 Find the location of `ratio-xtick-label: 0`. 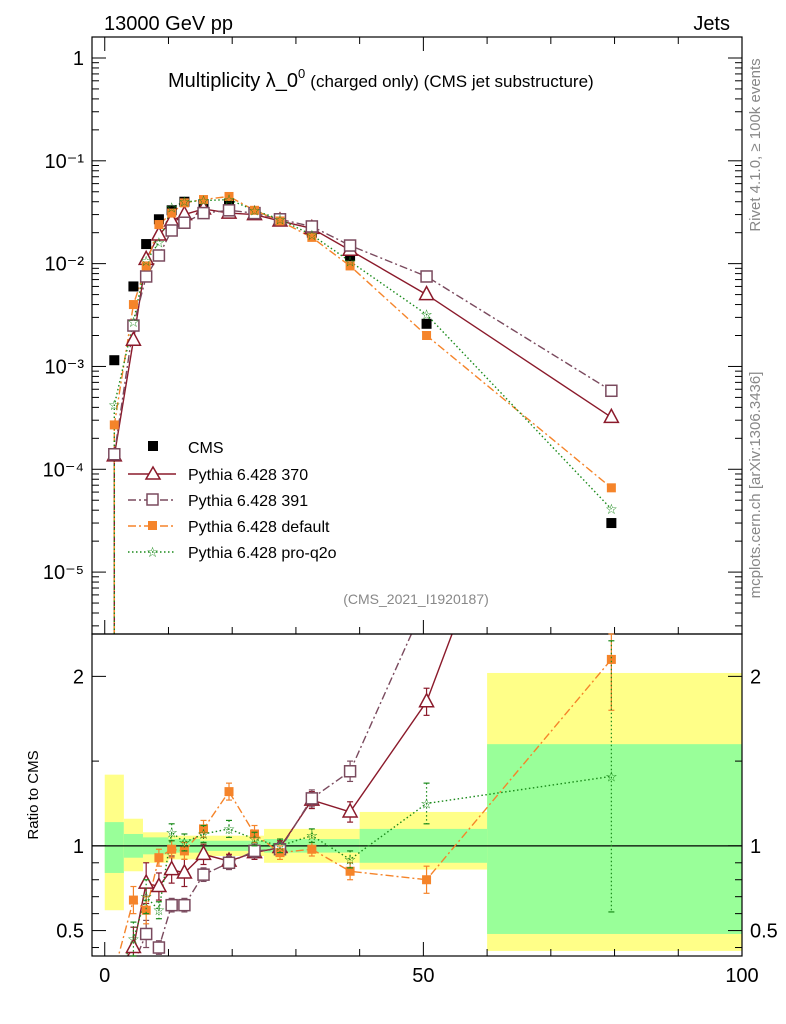

ratio-xtick-label: 0 is located at coordinates (104, 976).